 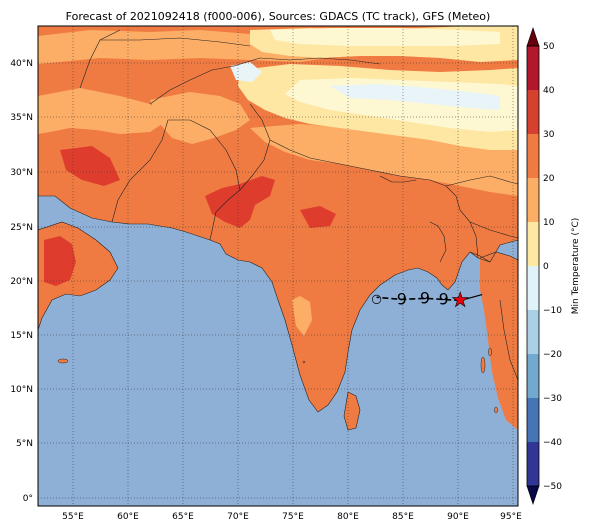 What do you see at coordinates (499, 341) in the screenshot?
I see `land-southeast-asia` at bounding box center [499, 341].